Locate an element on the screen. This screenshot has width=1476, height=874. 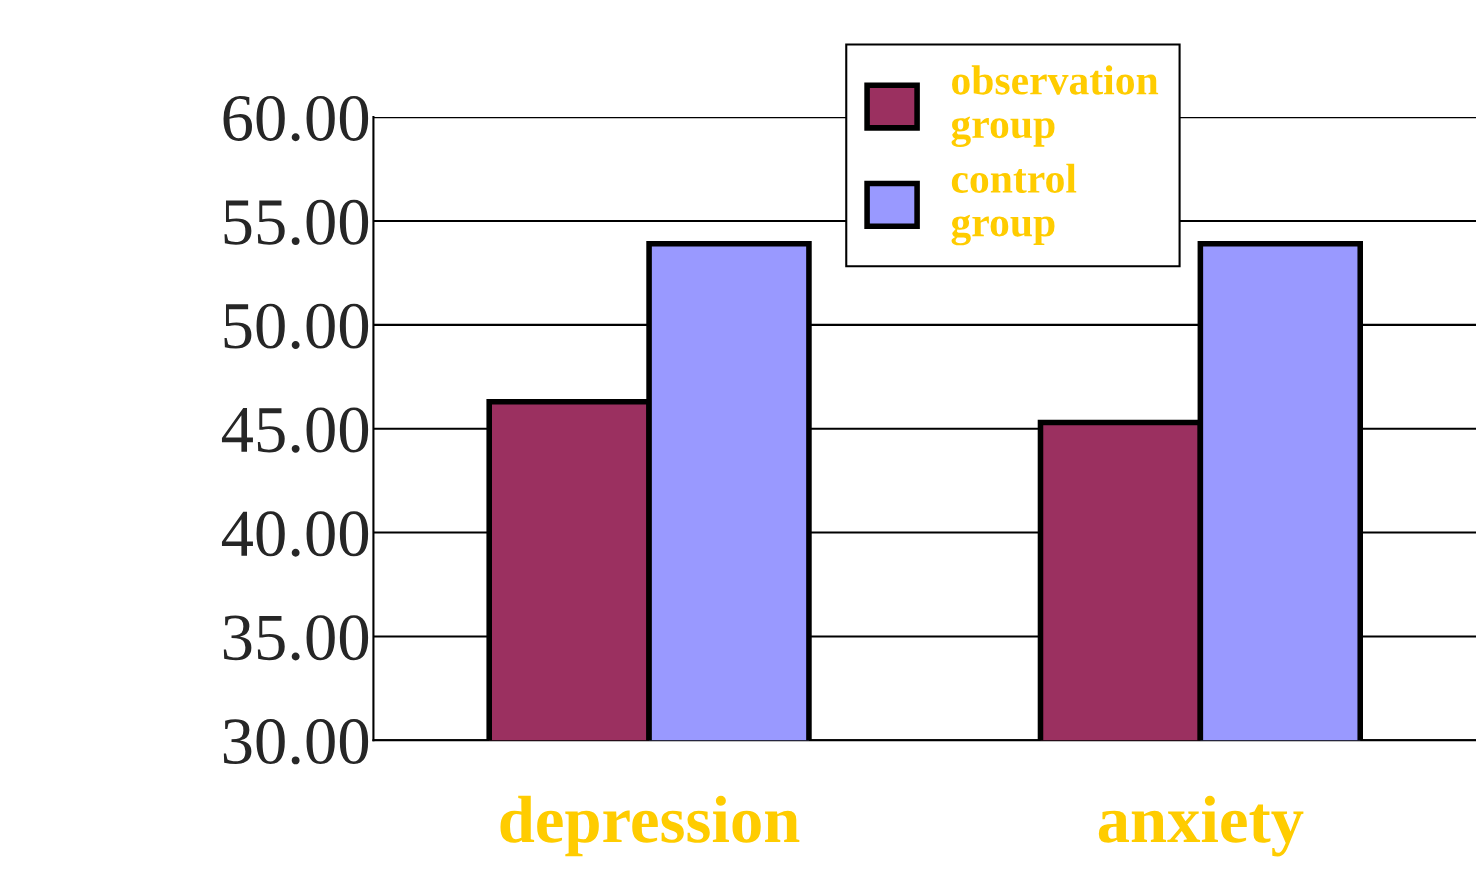
y-tick-label: 45.00 is located at coordinates (295, 430).